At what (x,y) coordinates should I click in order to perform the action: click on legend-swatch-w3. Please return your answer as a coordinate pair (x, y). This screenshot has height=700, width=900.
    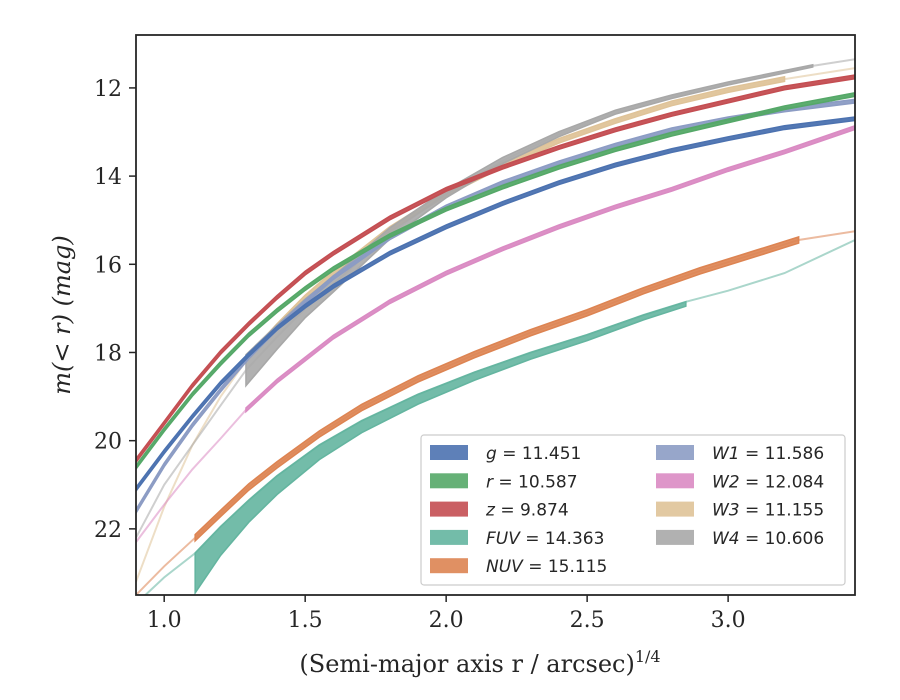
    Looking at the image, I should click on (675, 509).